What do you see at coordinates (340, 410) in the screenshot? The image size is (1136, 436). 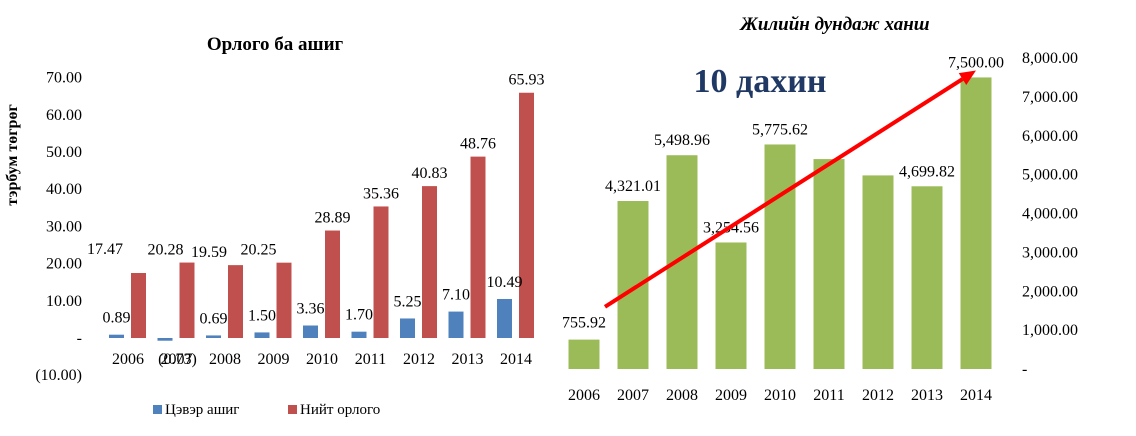 I see `legend-label: Нийт орлого` at bounding box center [340, 410].